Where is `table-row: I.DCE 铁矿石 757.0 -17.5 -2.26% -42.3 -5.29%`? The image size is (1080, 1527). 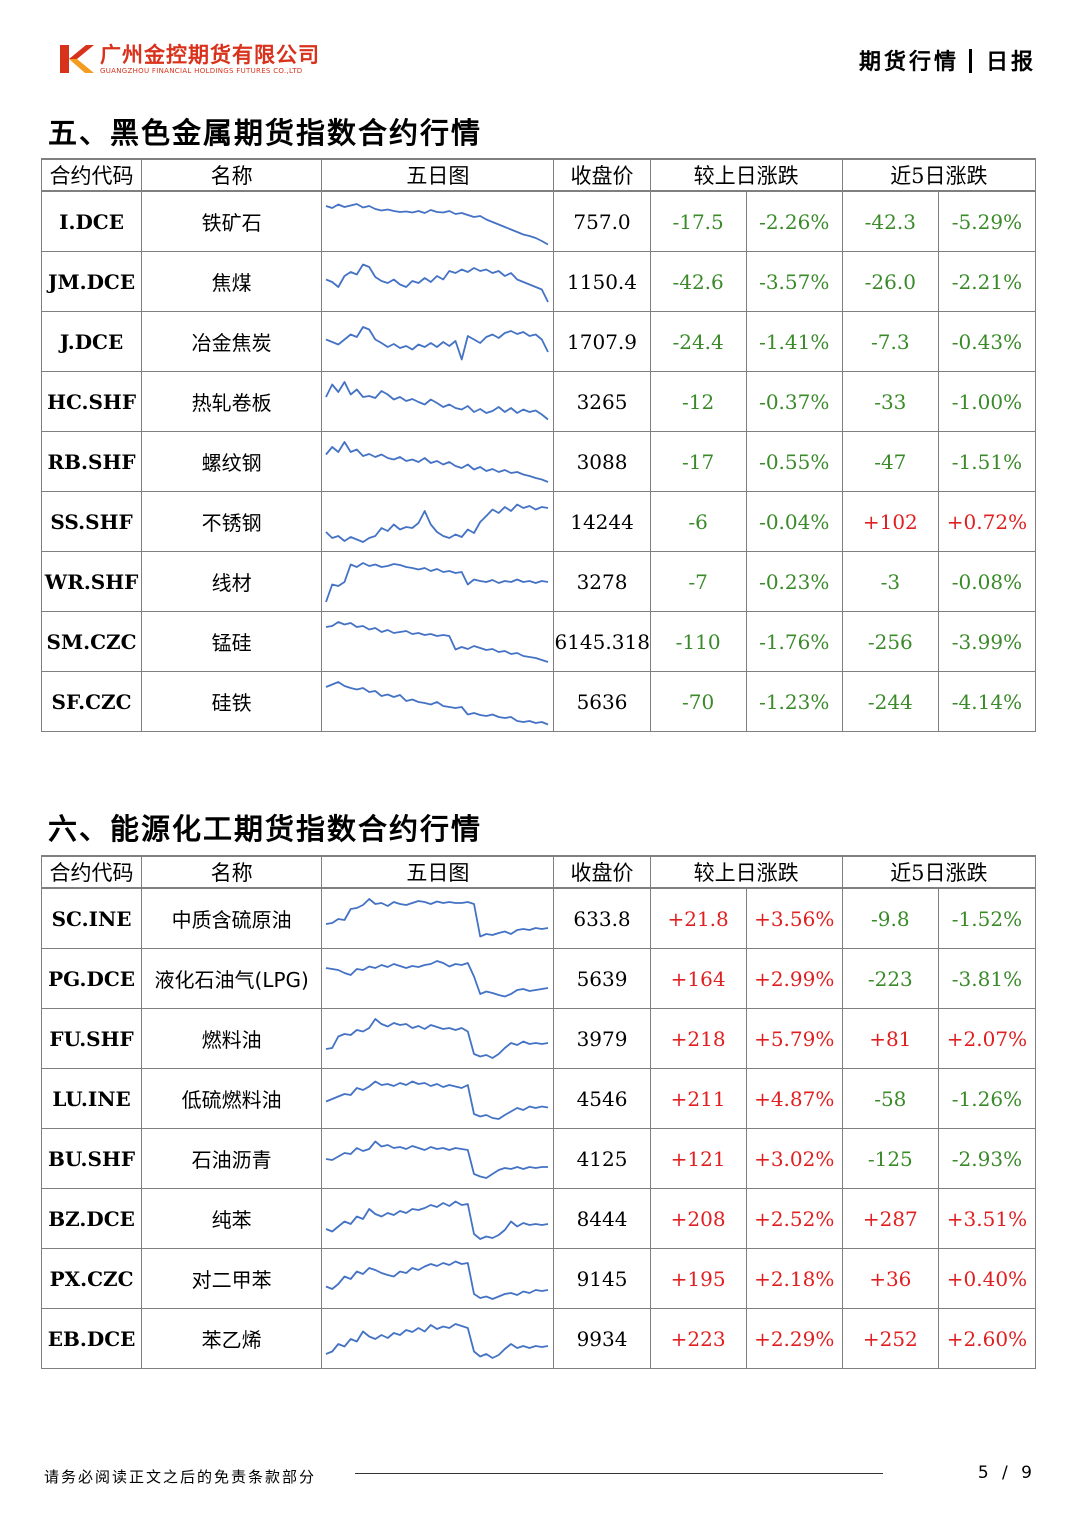
table-row: I.DCE 铁矿石 757.0 -17.5 -2.26% -42.3 -5.29% is located at coordinates (538, 221).